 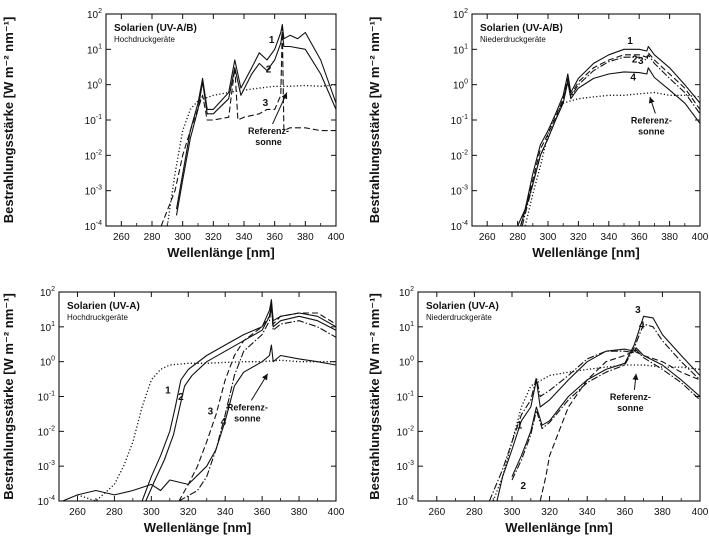 I want to click on series-group, so click(x=248, y=125).